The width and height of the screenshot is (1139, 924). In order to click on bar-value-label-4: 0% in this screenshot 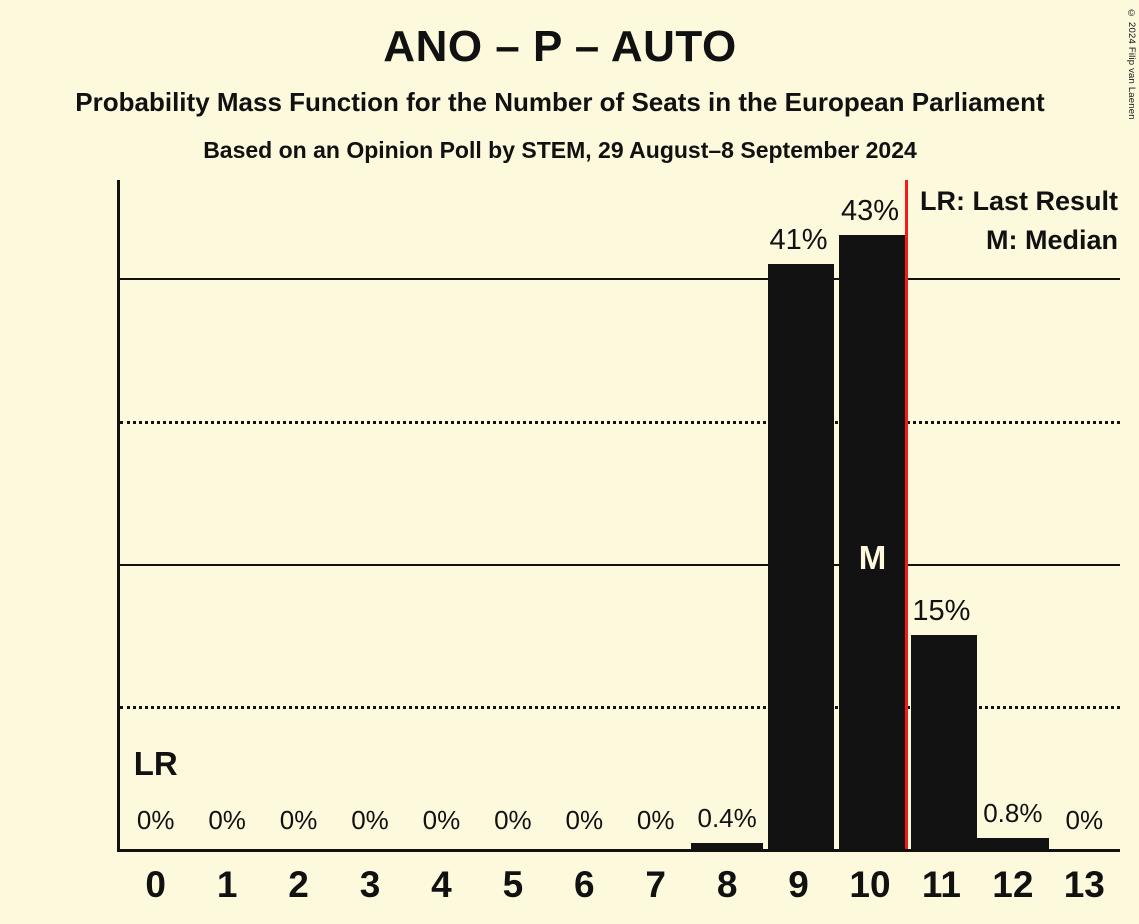, I will do `click(441, 820)`.